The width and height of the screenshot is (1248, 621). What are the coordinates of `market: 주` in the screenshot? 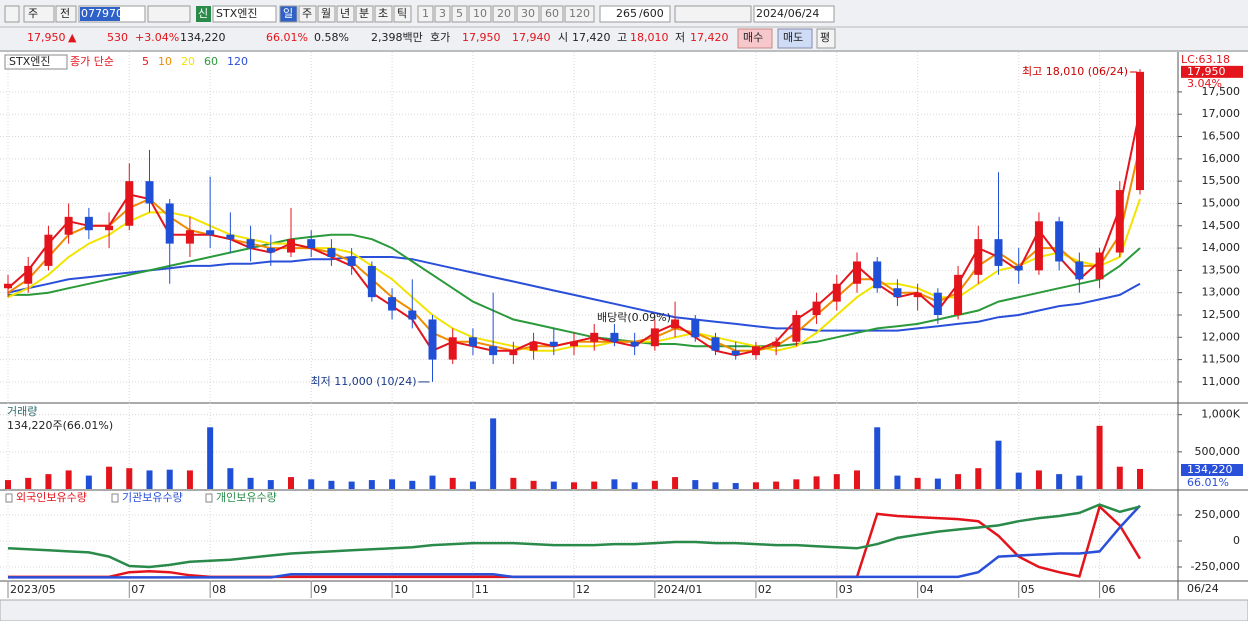 It's located at (33, 13).